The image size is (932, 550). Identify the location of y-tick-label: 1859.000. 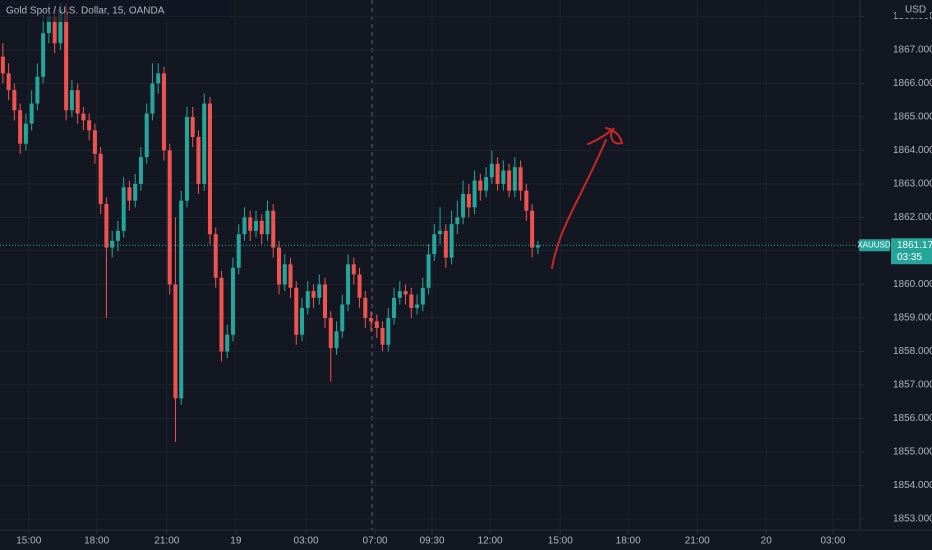
(912, 318).